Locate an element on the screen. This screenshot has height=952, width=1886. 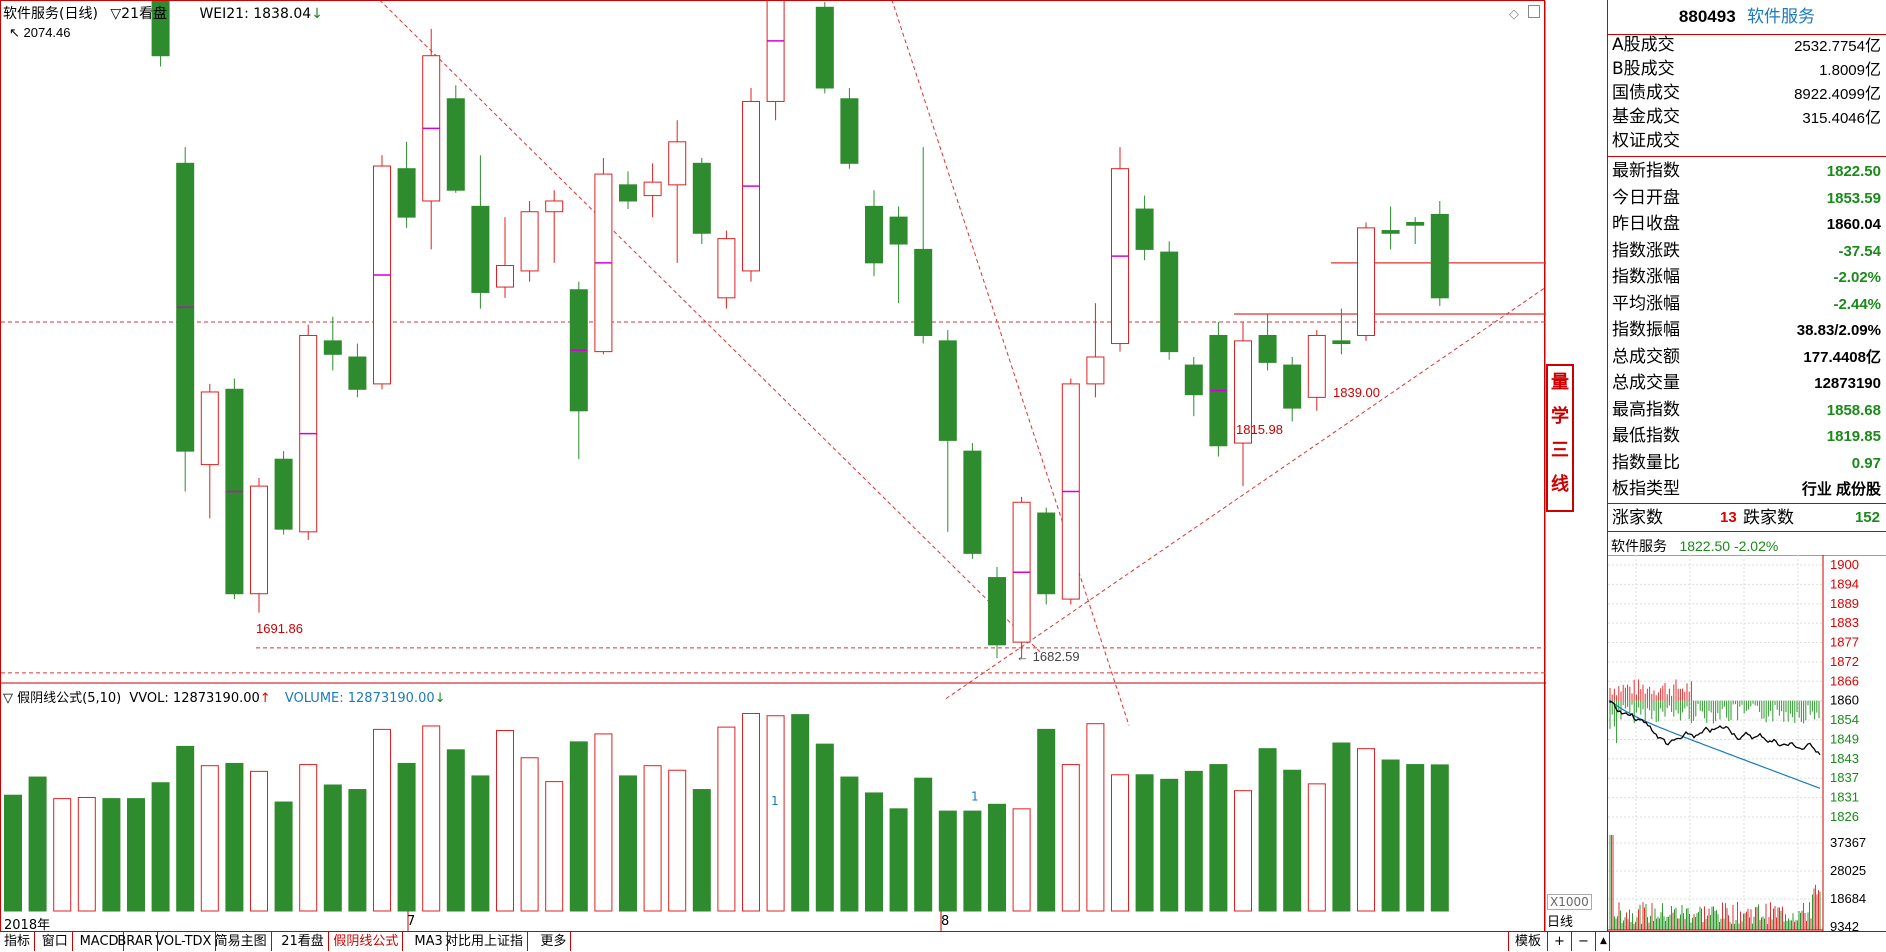
indicator-tab: MA3 is located at coordinates (429, 941).